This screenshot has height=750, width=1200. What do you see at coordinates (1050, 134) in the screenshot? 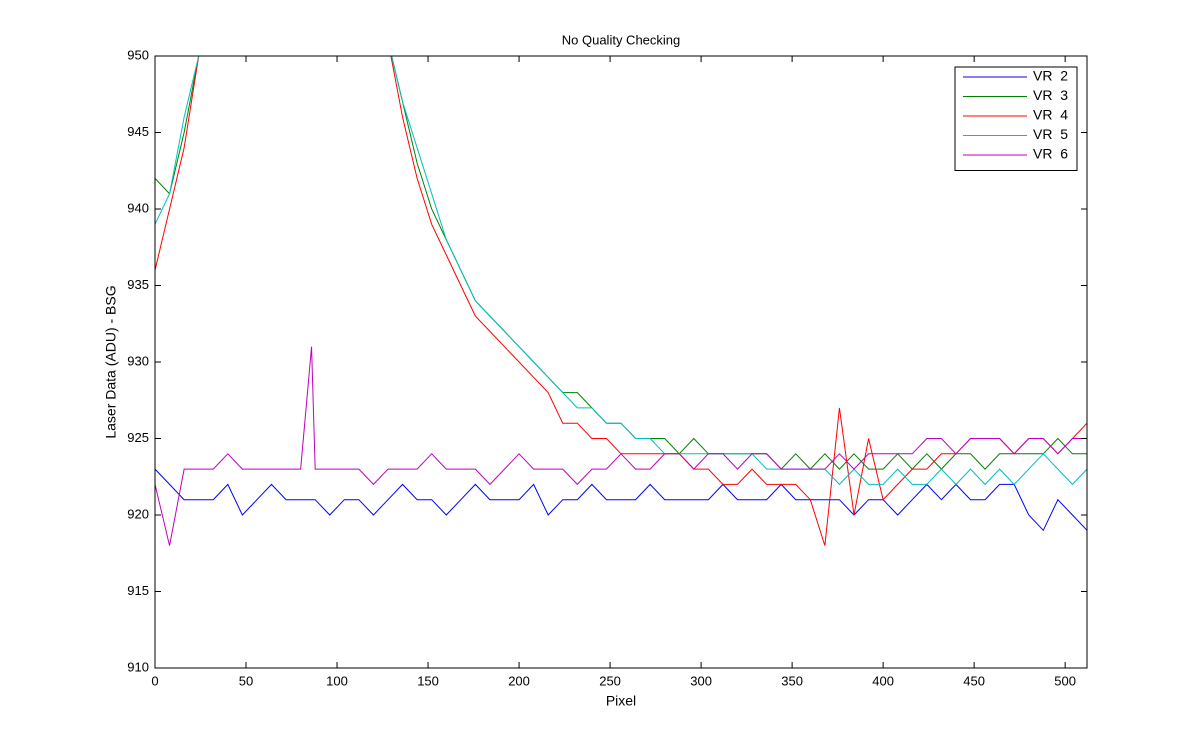
I see `legend-label: VR 5` at bounding box center [1050, 134].